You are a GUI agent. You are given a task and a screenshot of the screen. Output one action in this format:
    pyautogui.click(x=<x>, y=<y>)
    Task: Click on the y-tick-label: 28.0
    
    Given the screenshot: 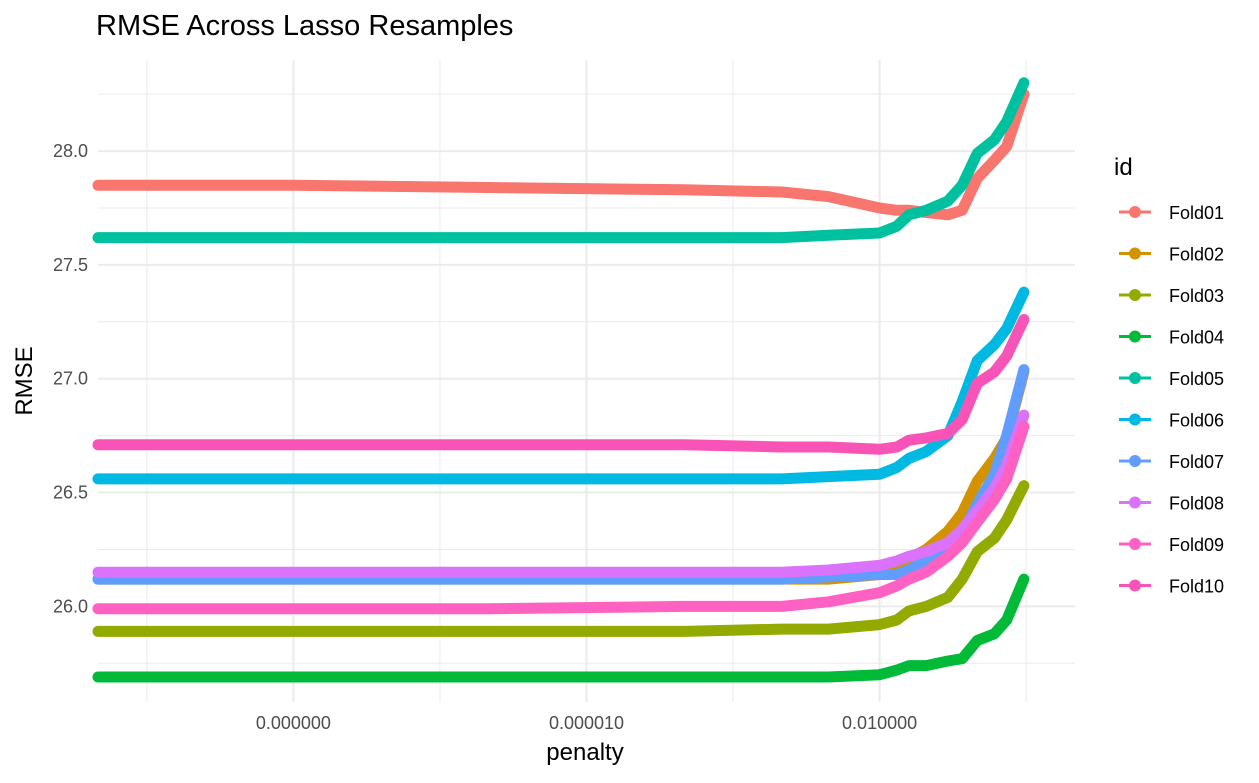 What is the action you would take?
    pyautogui.click(x=70, y=151)
    